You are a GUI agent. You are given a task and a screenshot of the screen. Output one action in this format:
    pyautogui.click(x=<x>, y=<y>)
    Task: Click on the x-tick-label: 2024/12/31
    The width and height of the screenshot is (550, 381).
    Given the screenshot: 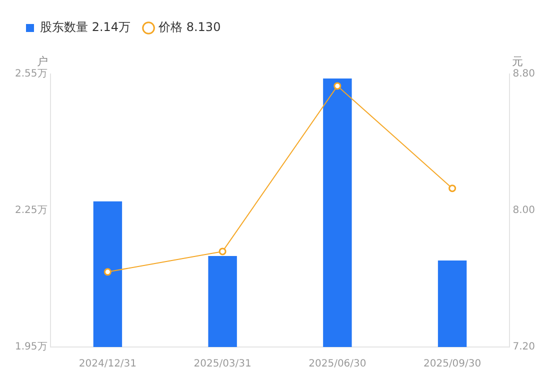 What is the action you would take?
    pyautogui.click(x=107, y=364)
    